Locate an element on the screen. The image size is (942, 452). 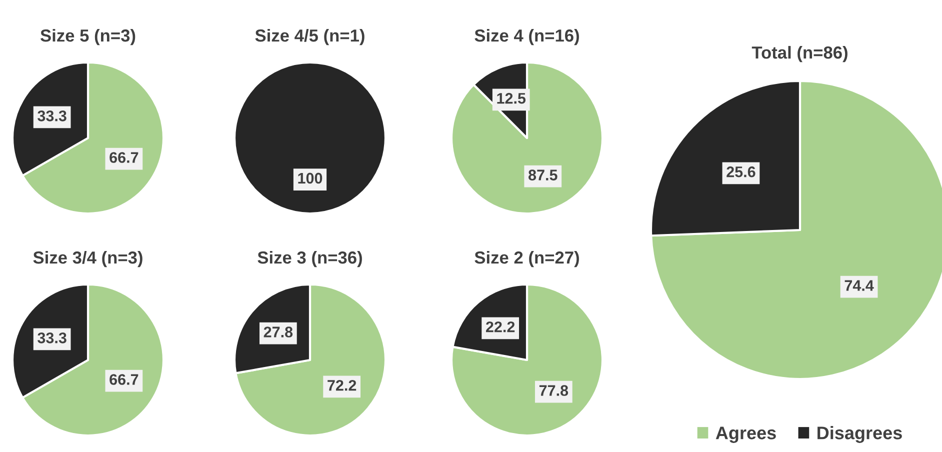
data-label: 87.5 is located at coordinates (543, 175).